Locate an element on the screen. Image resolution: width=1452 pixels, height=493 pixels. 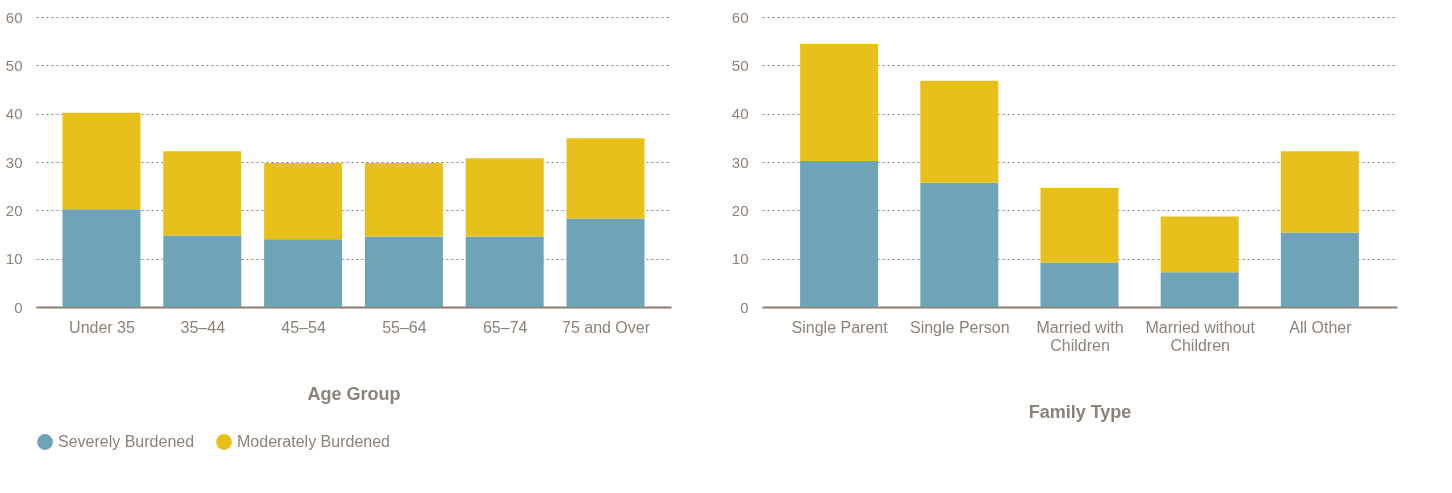
x-tick-label: Single Person is located at coordinates (960, 327).